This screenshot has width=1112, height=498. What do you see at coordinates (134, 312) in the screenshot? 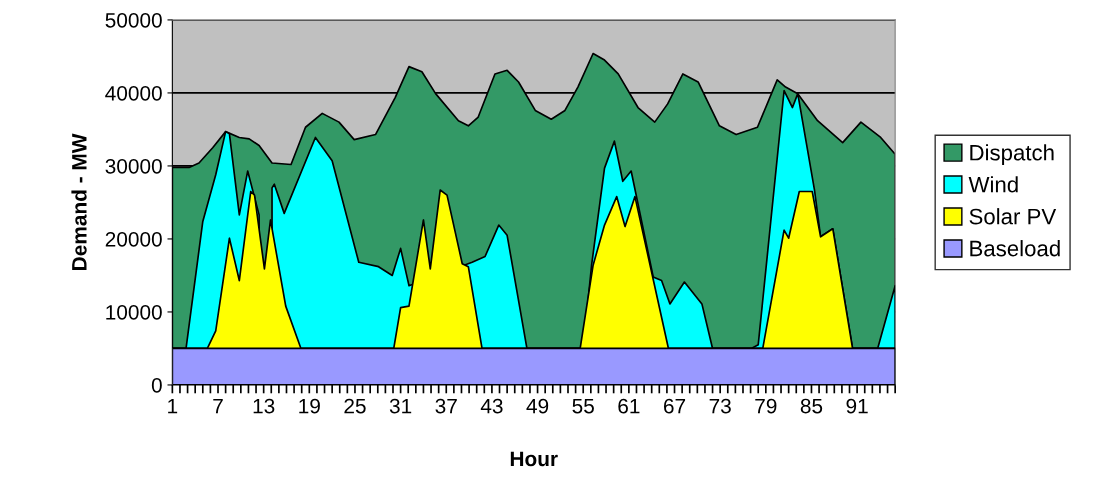
I see `y-tick-label: 10000` at bounding box center [134, 312].